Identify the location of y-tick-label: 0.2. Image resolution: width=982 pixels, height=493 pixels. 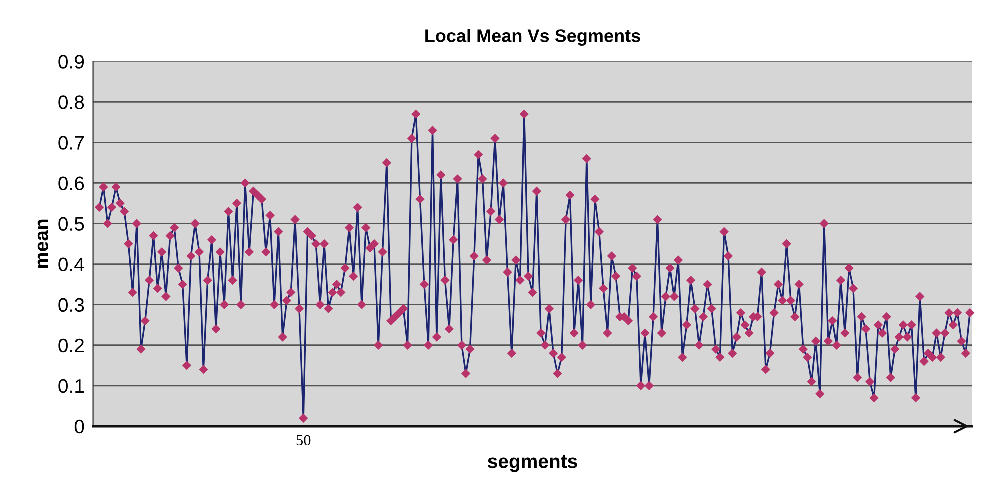
(71, 345).